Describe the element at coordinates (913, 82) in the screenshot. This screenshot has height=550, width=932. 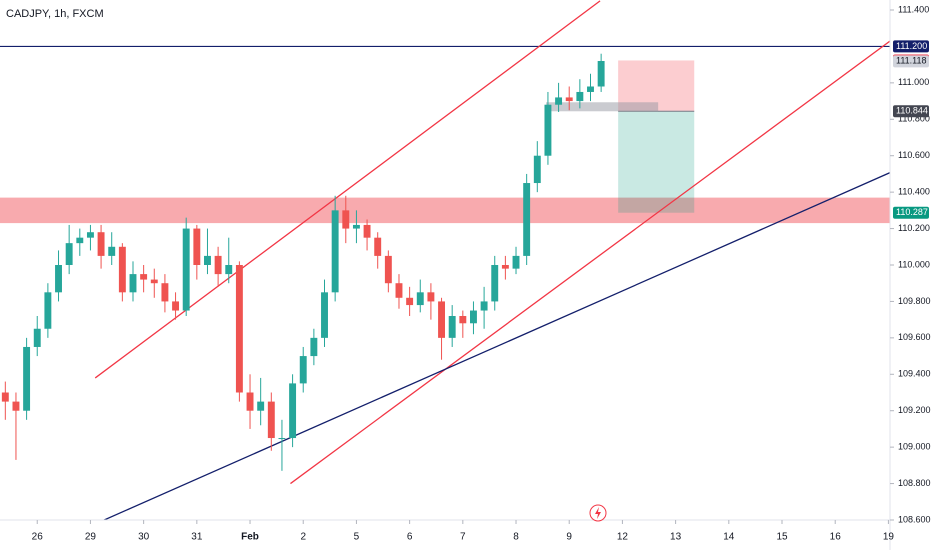
I see `y-tick-label: 111.000` at that location.